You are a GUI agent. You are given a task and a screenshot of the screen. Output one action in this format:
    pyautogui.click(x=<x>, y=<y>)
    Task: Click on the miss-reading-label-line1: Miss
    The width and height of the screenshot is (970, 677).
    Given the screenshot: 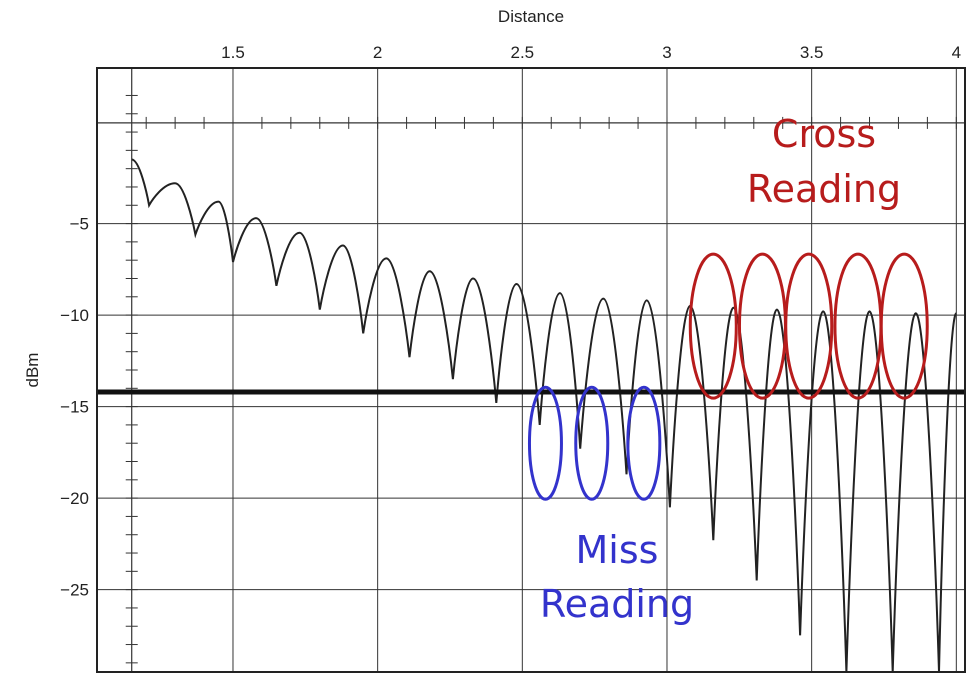 What is the action you would take?
    pyautogui.click(x=617, y=550)
    